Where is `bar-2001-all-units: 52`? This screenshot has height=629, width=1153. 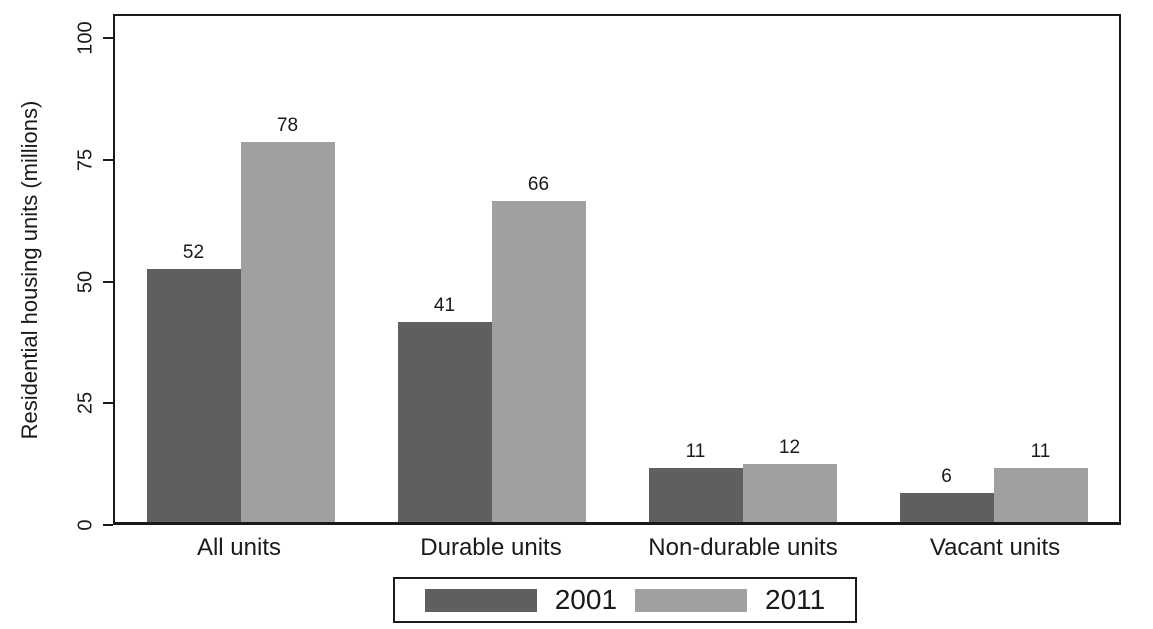 bar-2001-all-units: 52 is located at coordinates (193, 382).